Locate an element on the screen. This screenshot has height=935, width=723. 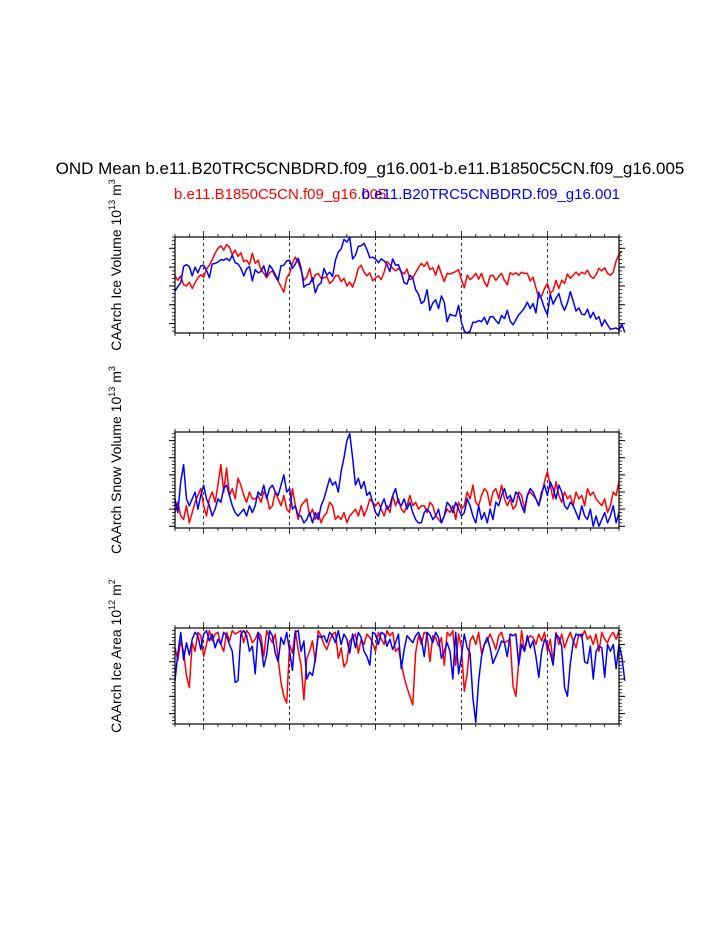
y-axis-title: CAArch Ice Volume 1013 m3 is located at coordinates (115, 265).